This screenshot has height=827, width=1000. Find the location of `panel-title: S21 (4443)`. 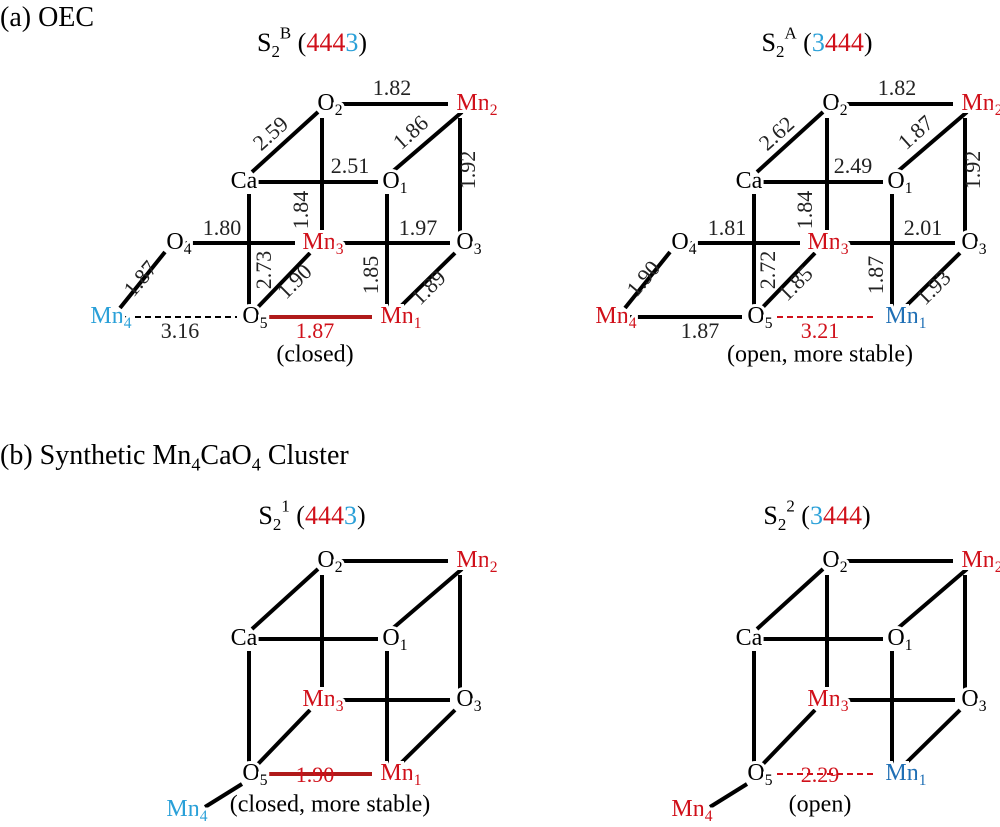

panel-title: S21 (4443) is located at coordinates (311, 514).